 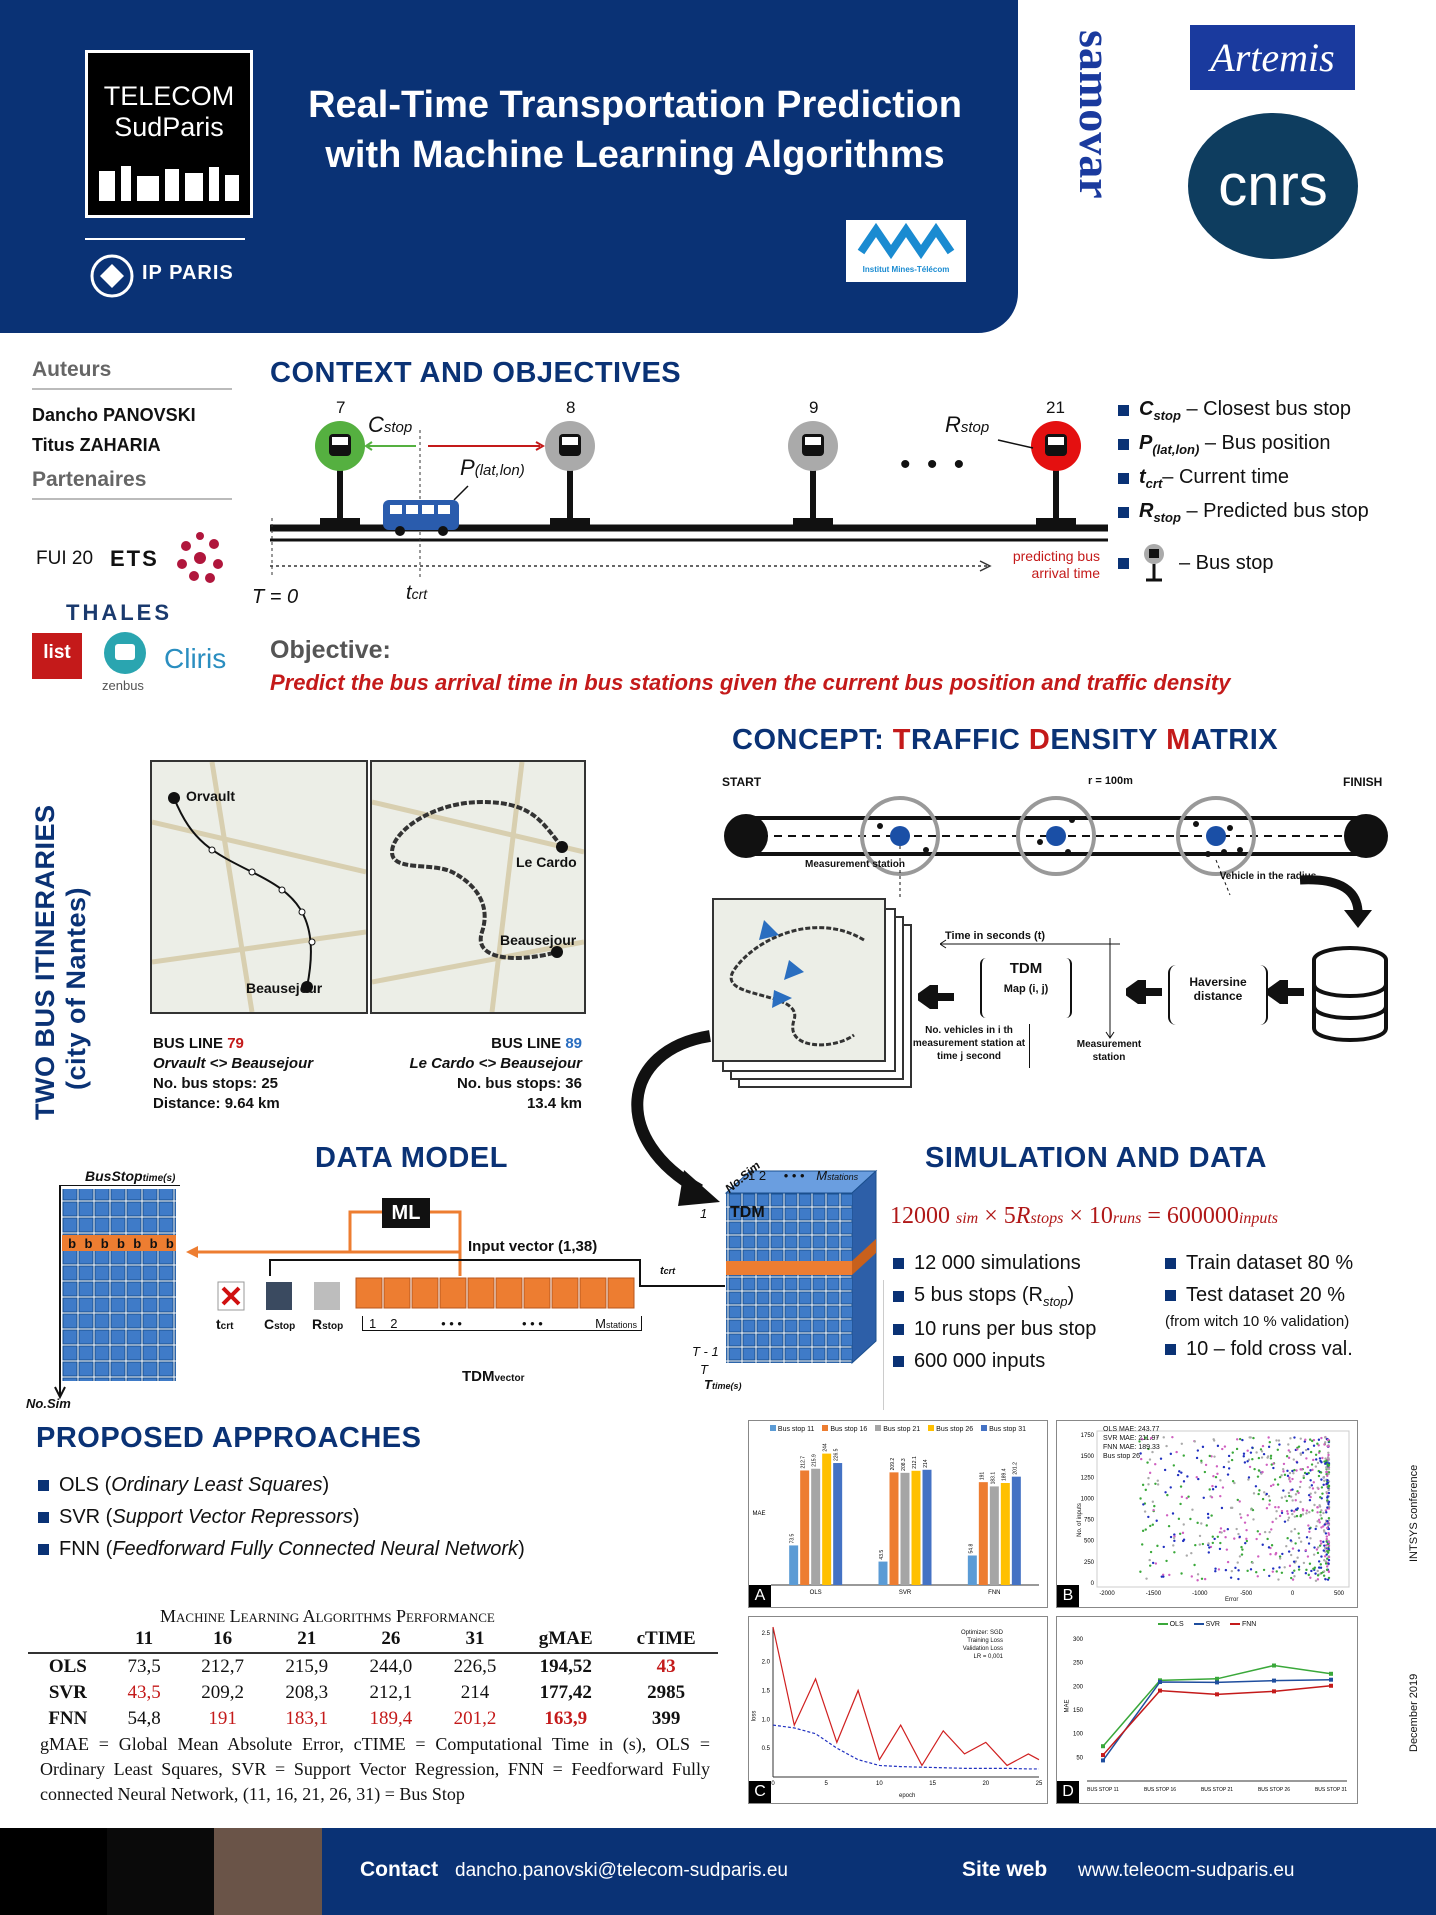 I want to click on table-row: OLS 73,5 212,7 215,9 244,0 226,5 194,52 43, so click(x=373, y=1666).